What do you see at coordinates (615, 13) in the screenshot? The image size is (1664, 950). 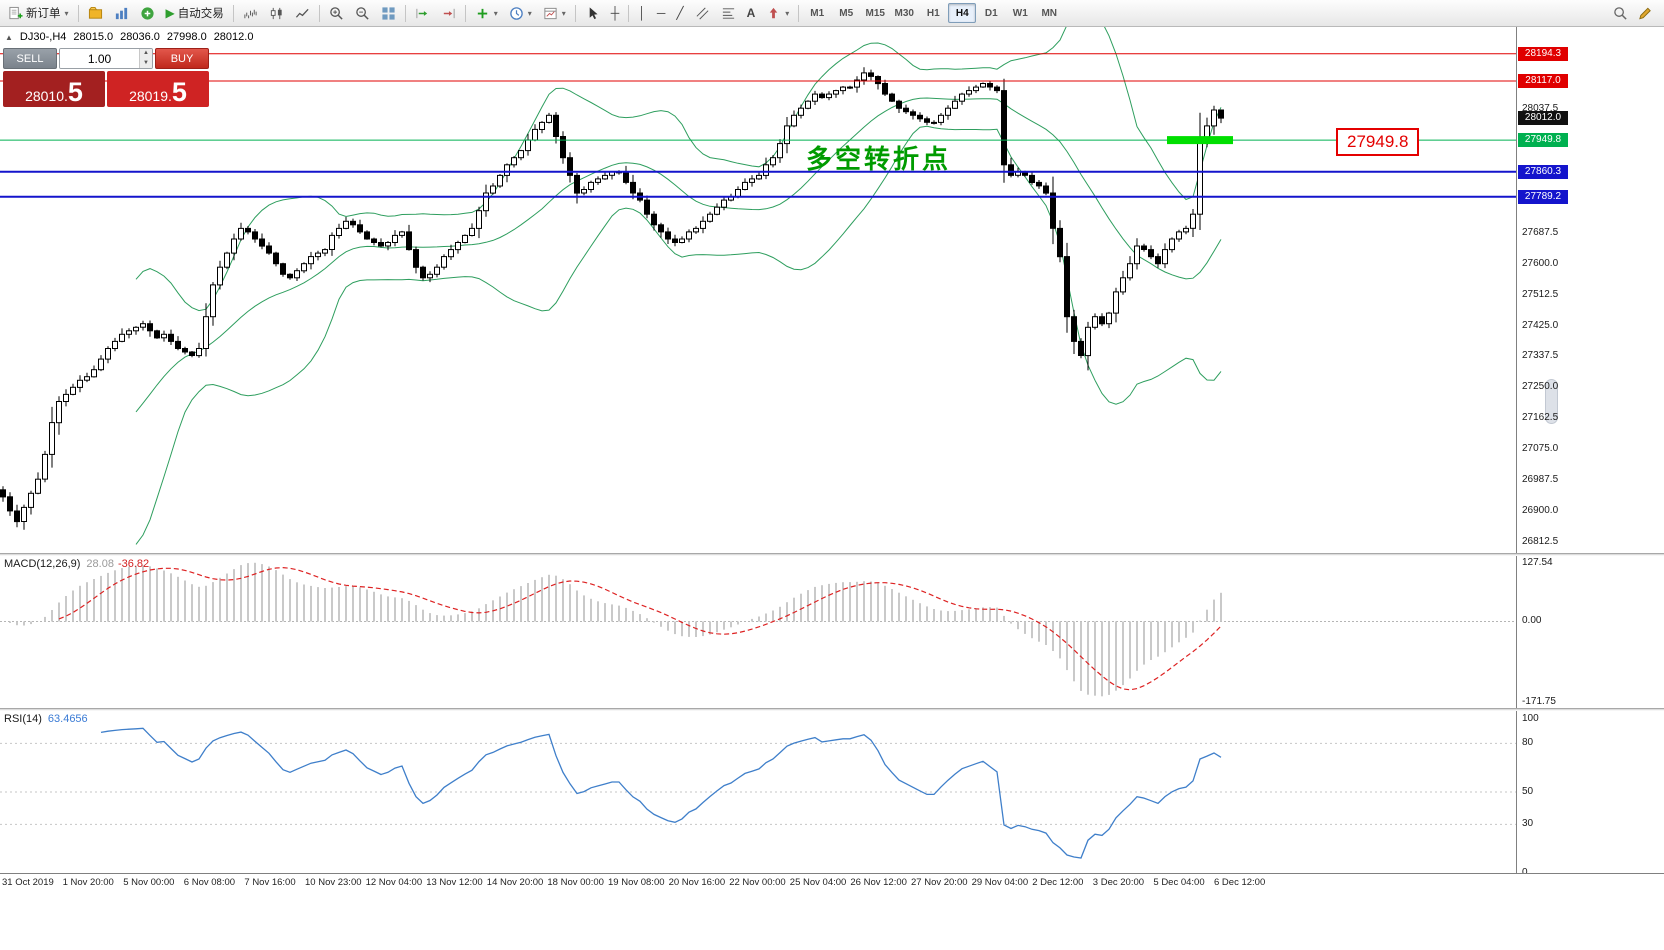 I see `crosshair-tool-button: ┼` at bounding box center [615, 13].